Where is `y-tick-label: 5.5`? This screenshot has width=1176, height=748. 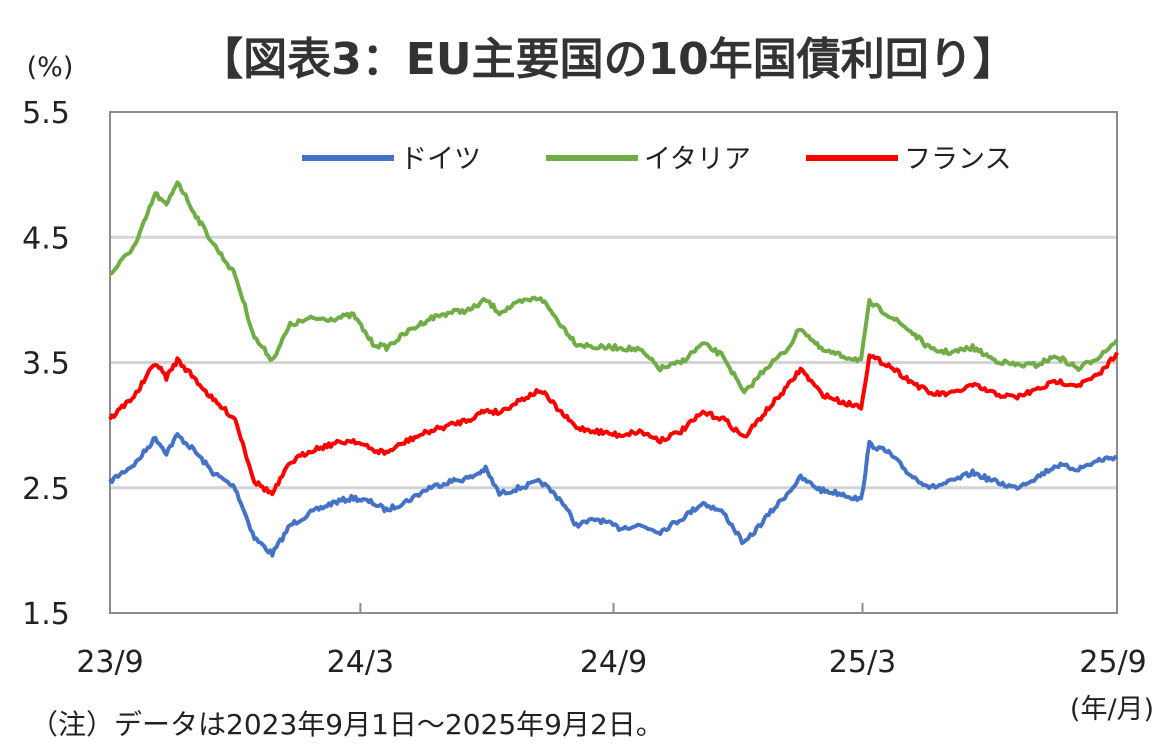 y-tick-label: 5.5 is located at coordinates (46, 113).